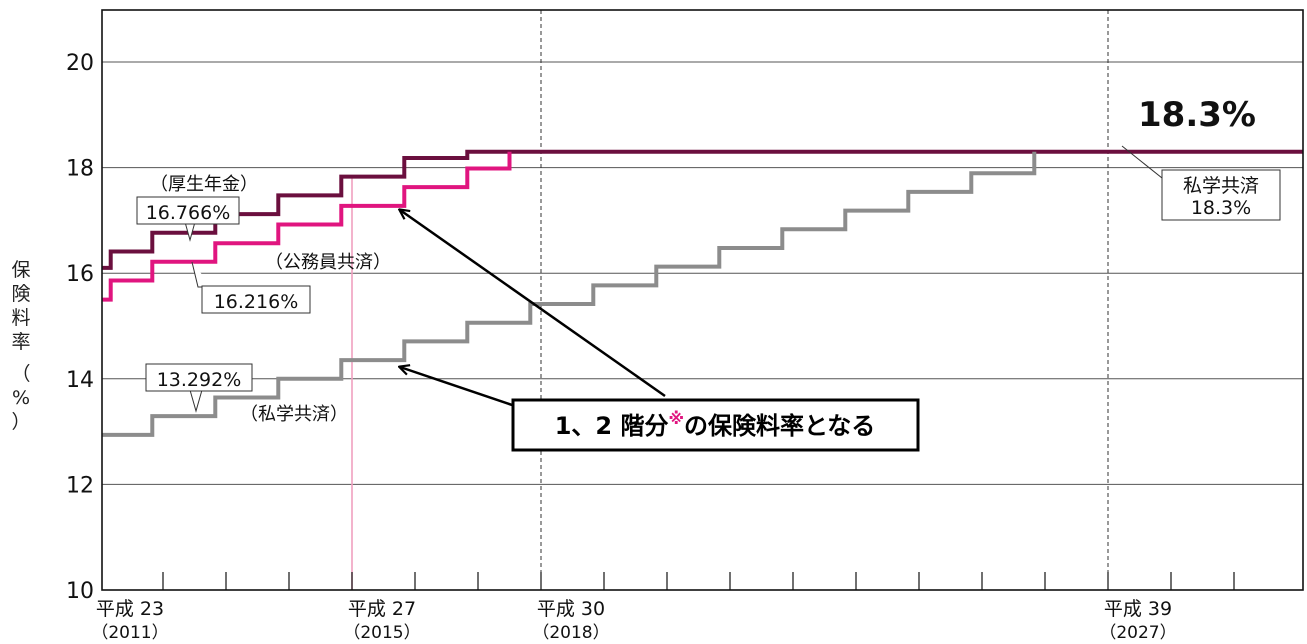 Image resolution: width=1307 pixels, height=644 pixels. What do you see at coordinates (570, 633) in the screenshot?
I see `x-tick-sublabel: （2018）` at bounding box center [570, 633].